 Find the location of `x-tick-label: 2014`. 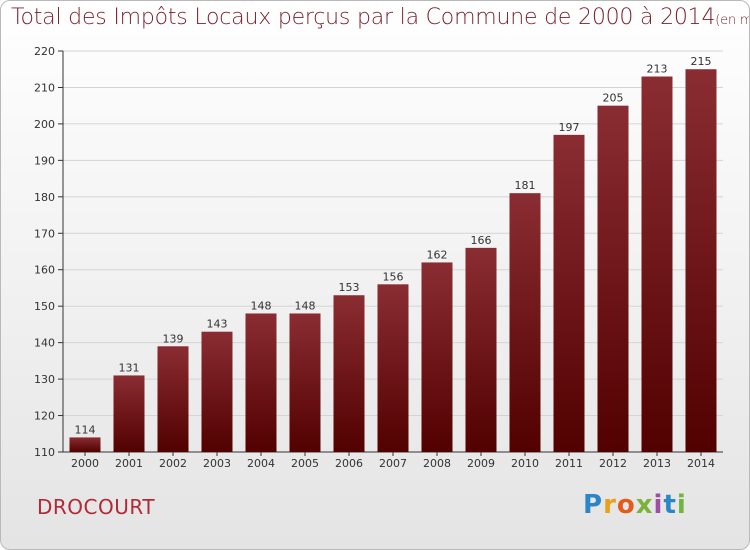

x-tick-label: 2014 is located at coordinates (701, 463).